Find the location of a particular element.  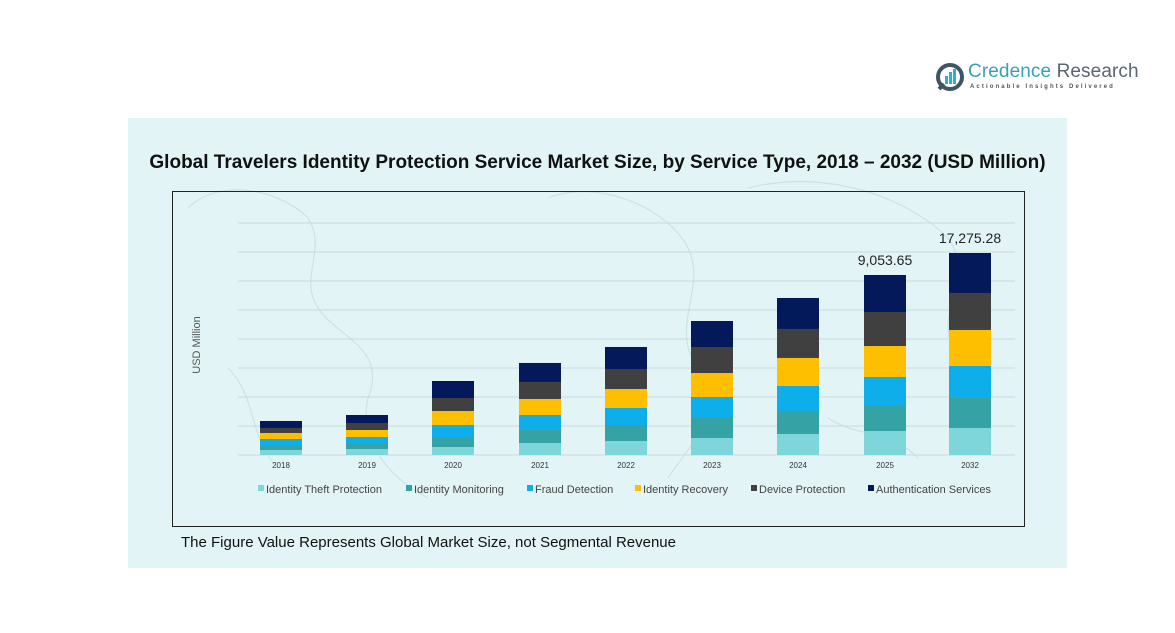

legend-label: Fraud Detection is located at coordinates (574, 490).